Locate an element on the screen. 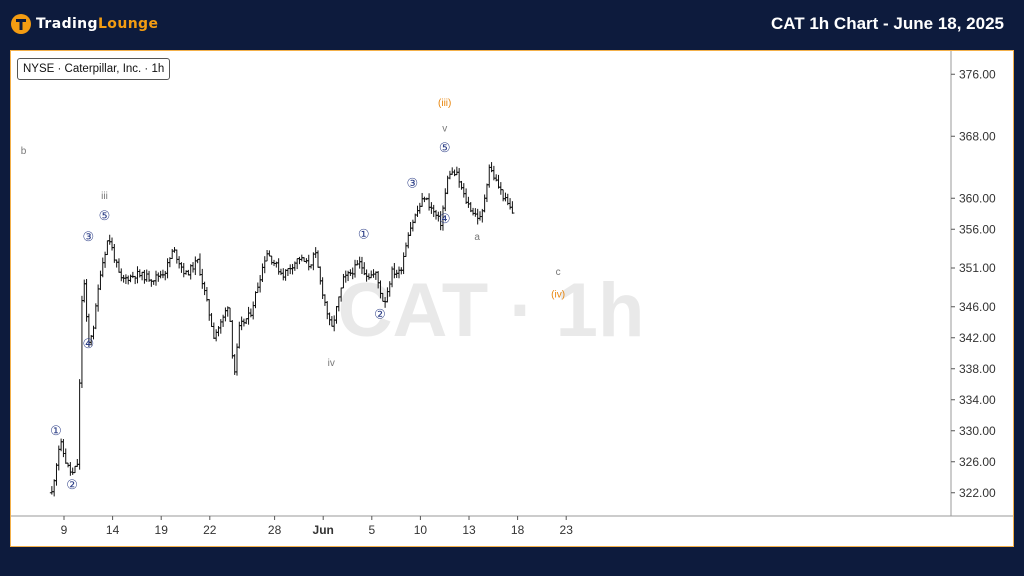 This screenshot has height=576, width=1024. brand-logo: TradingLounge is located at coordinates (84, 24).